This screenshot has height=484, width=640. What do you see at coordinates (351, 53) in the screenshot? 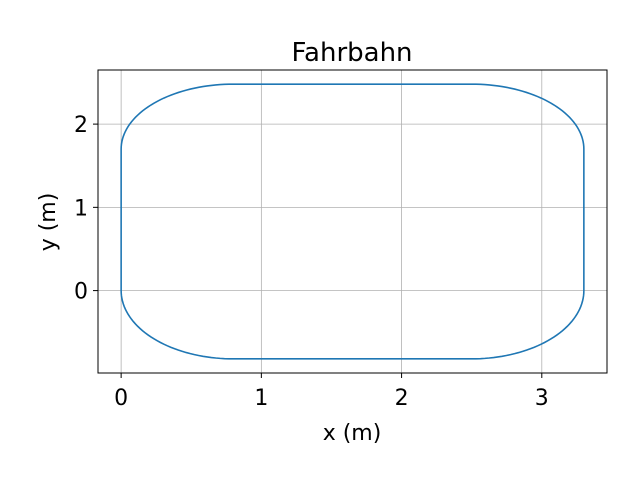
I see `chart-title: Fahrbahn` at bounding box center [351, 53].